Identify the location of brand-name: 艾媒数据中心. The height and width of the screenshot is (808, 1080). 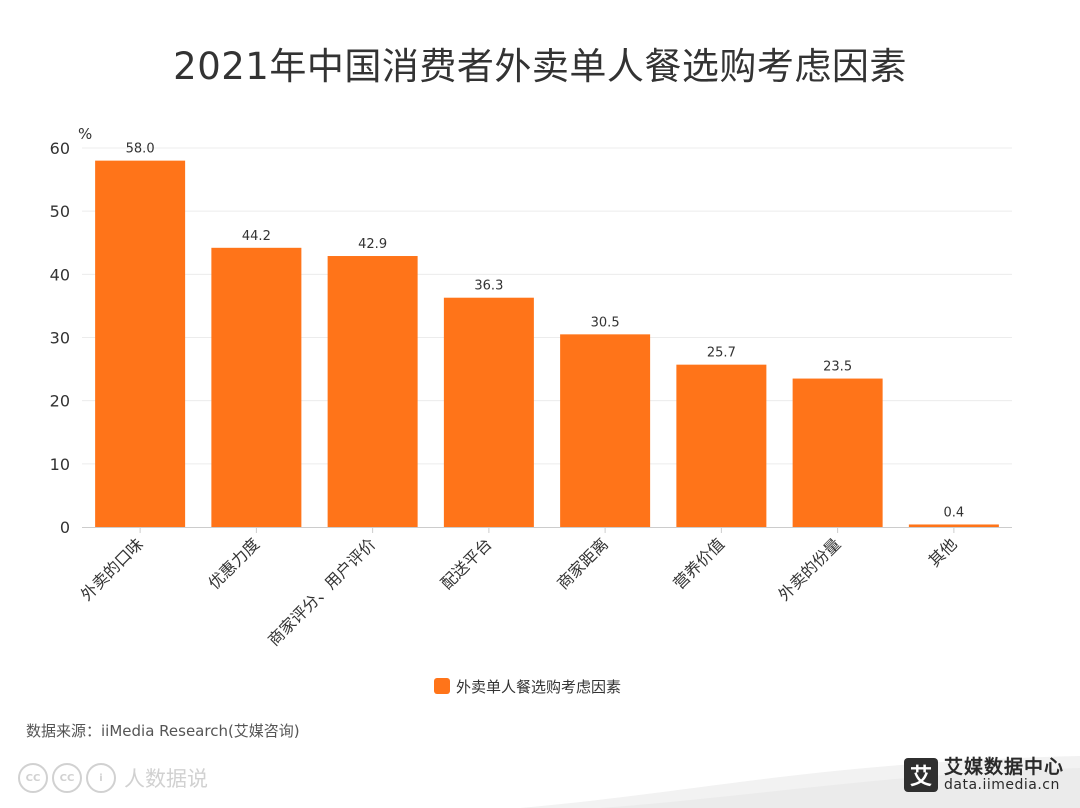
(1003, 767).